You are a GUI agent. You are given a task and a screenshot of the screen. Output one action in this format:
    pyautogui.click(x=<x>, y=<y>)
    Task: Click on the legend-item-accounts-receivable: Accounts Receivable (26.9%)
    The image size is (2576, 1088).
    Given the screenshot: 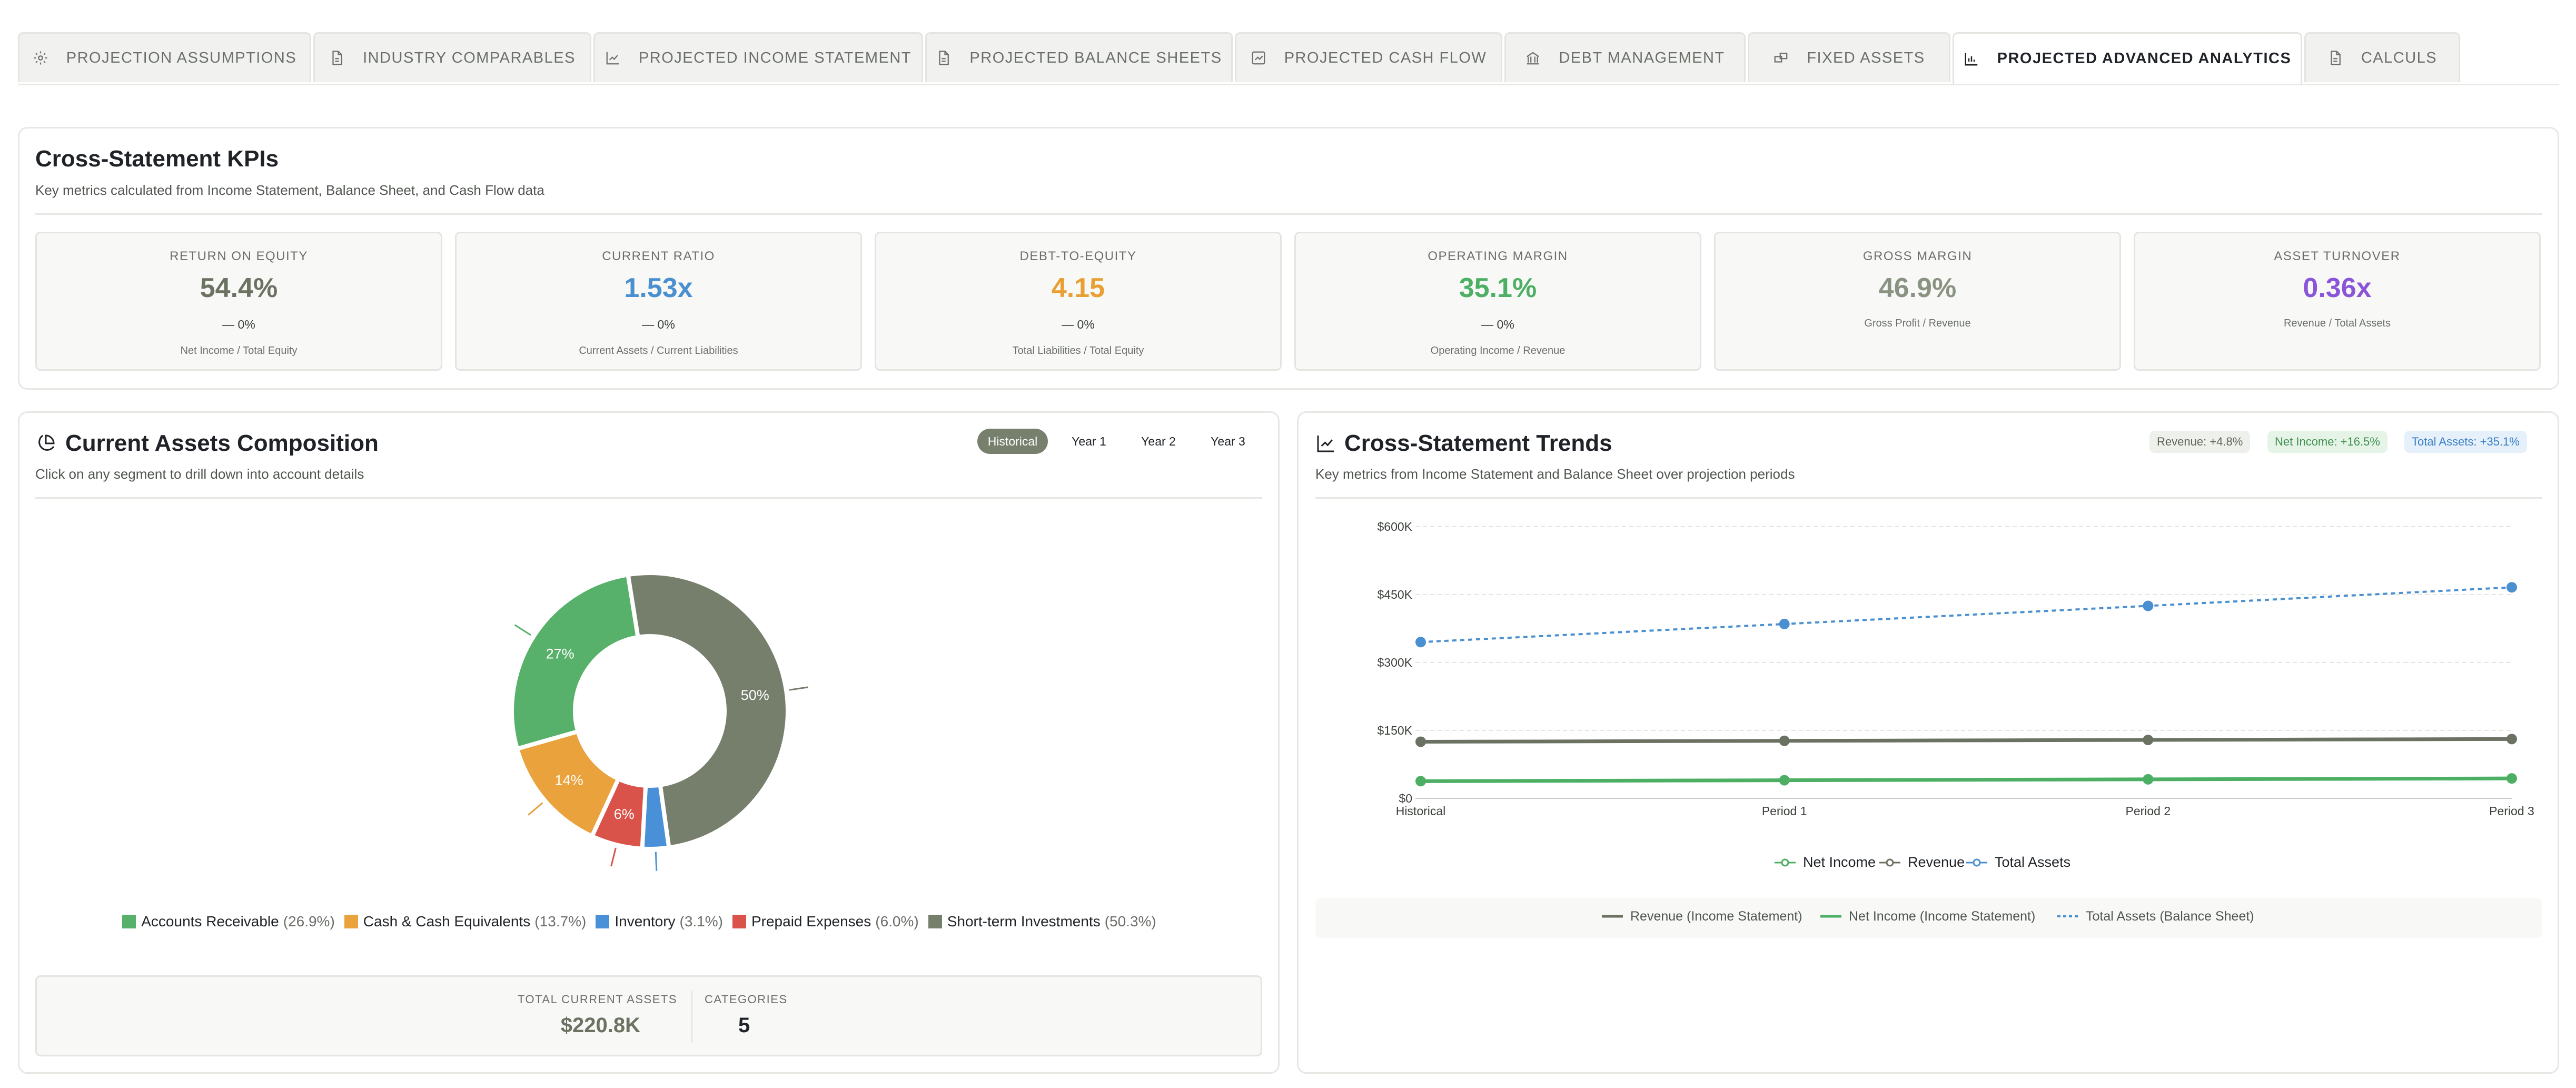 What is the action you would take?
    pyautogui.click(x=228, y=921)
    